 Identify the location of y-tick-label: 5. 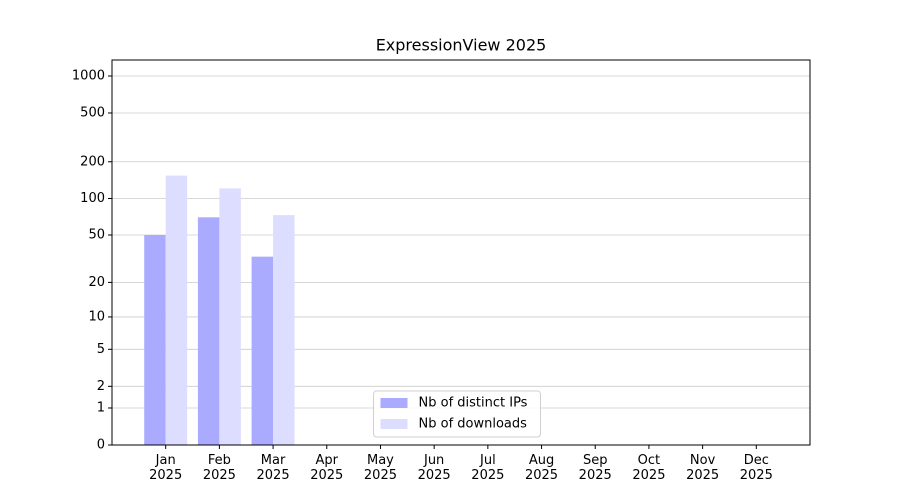
(101, 349).